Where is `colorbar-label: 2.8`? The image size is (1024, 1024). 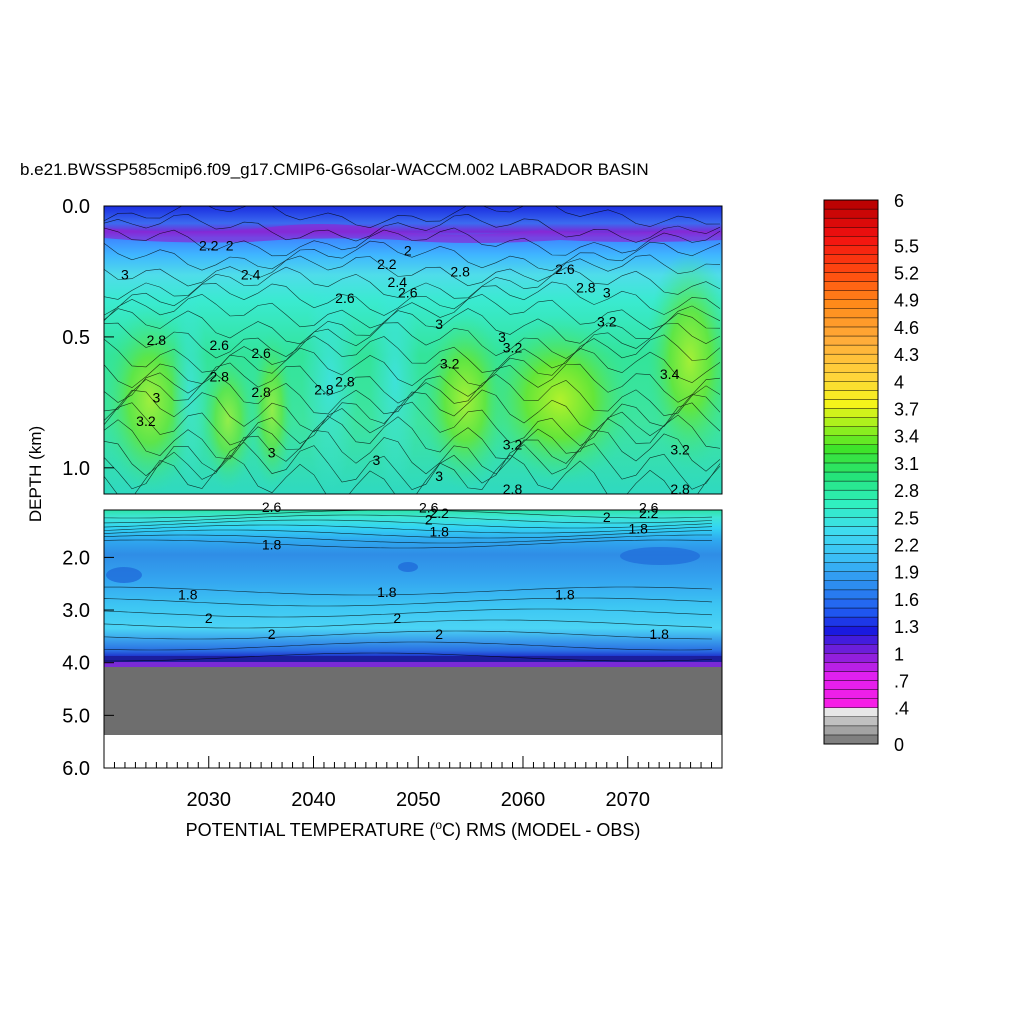
colorbar-label: 2.8 is located at coordinates (906, 491).